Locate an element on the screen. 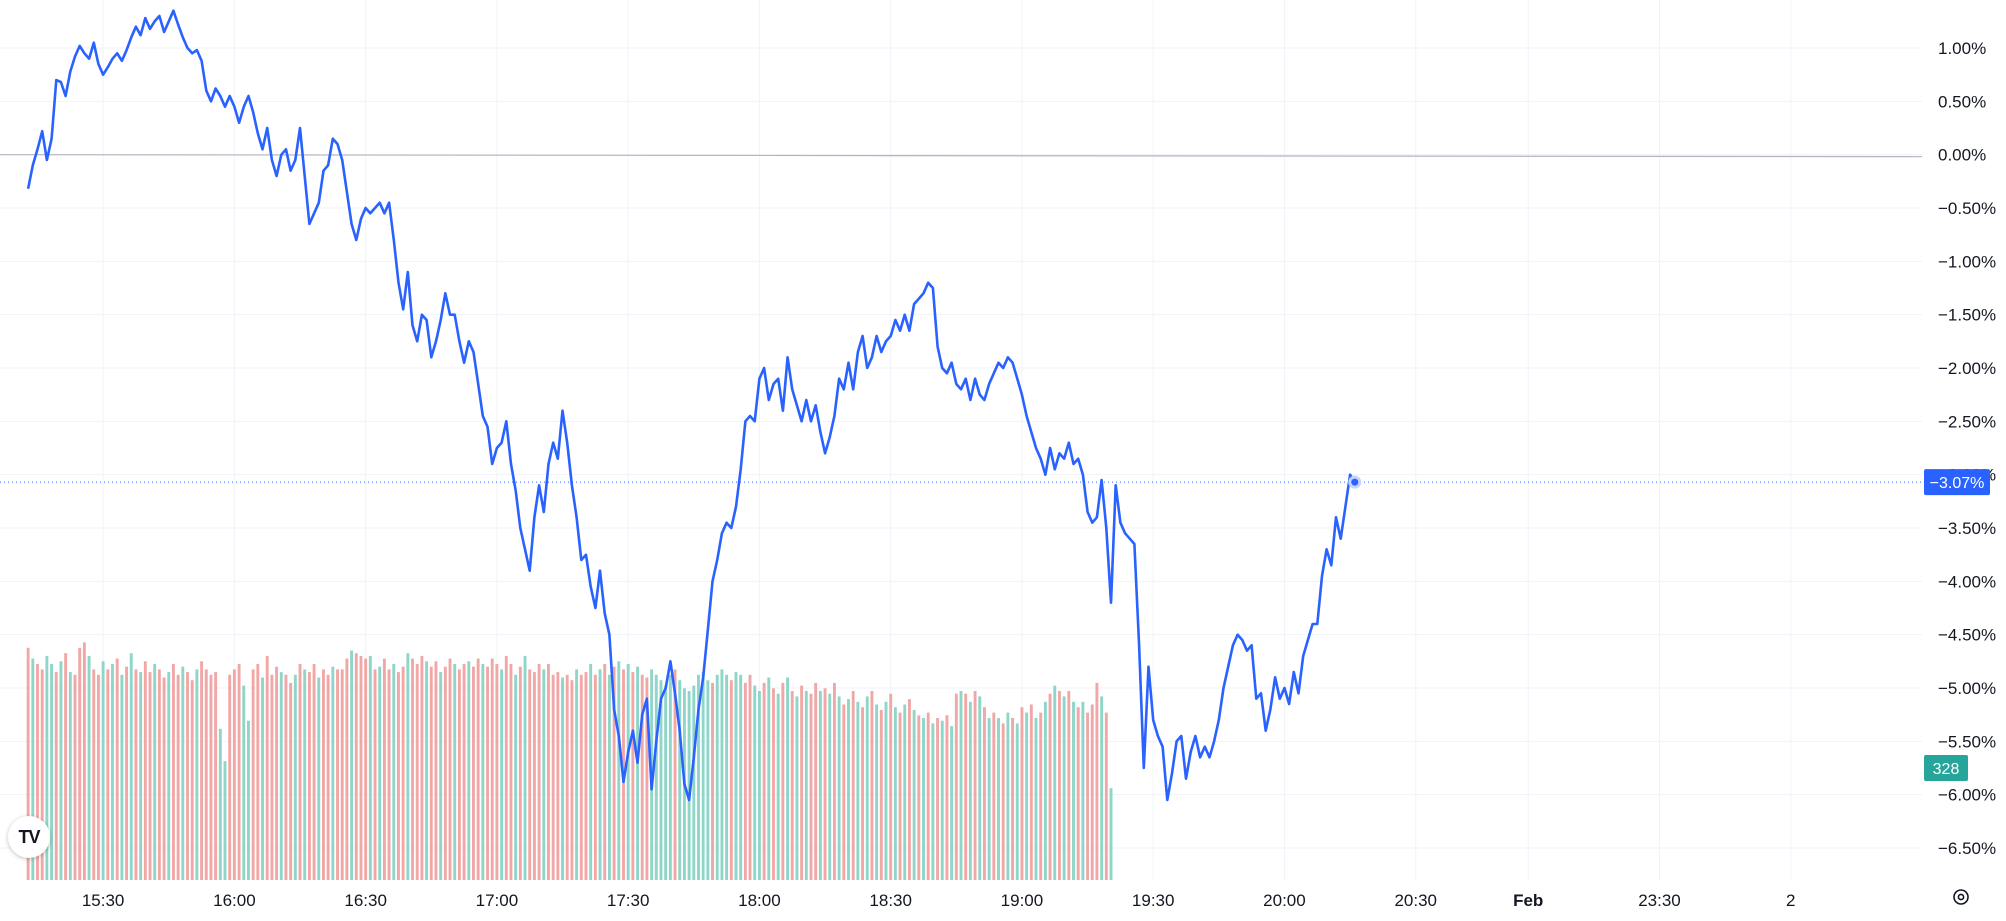 This screenshot has height=921, width=2006. volume-badge is located at coordinates (1946, 768).